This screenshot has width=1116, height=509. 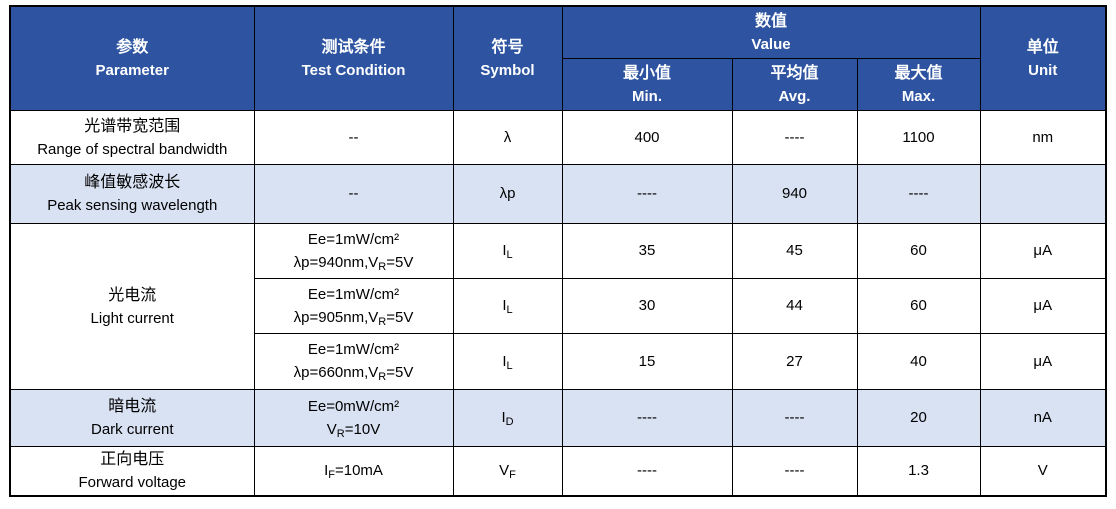 What do you see at coordinates (1043, 58) in the screenshot?
I see `col-header-unit: 单位 Unit` at bounding box center [1043, 58].